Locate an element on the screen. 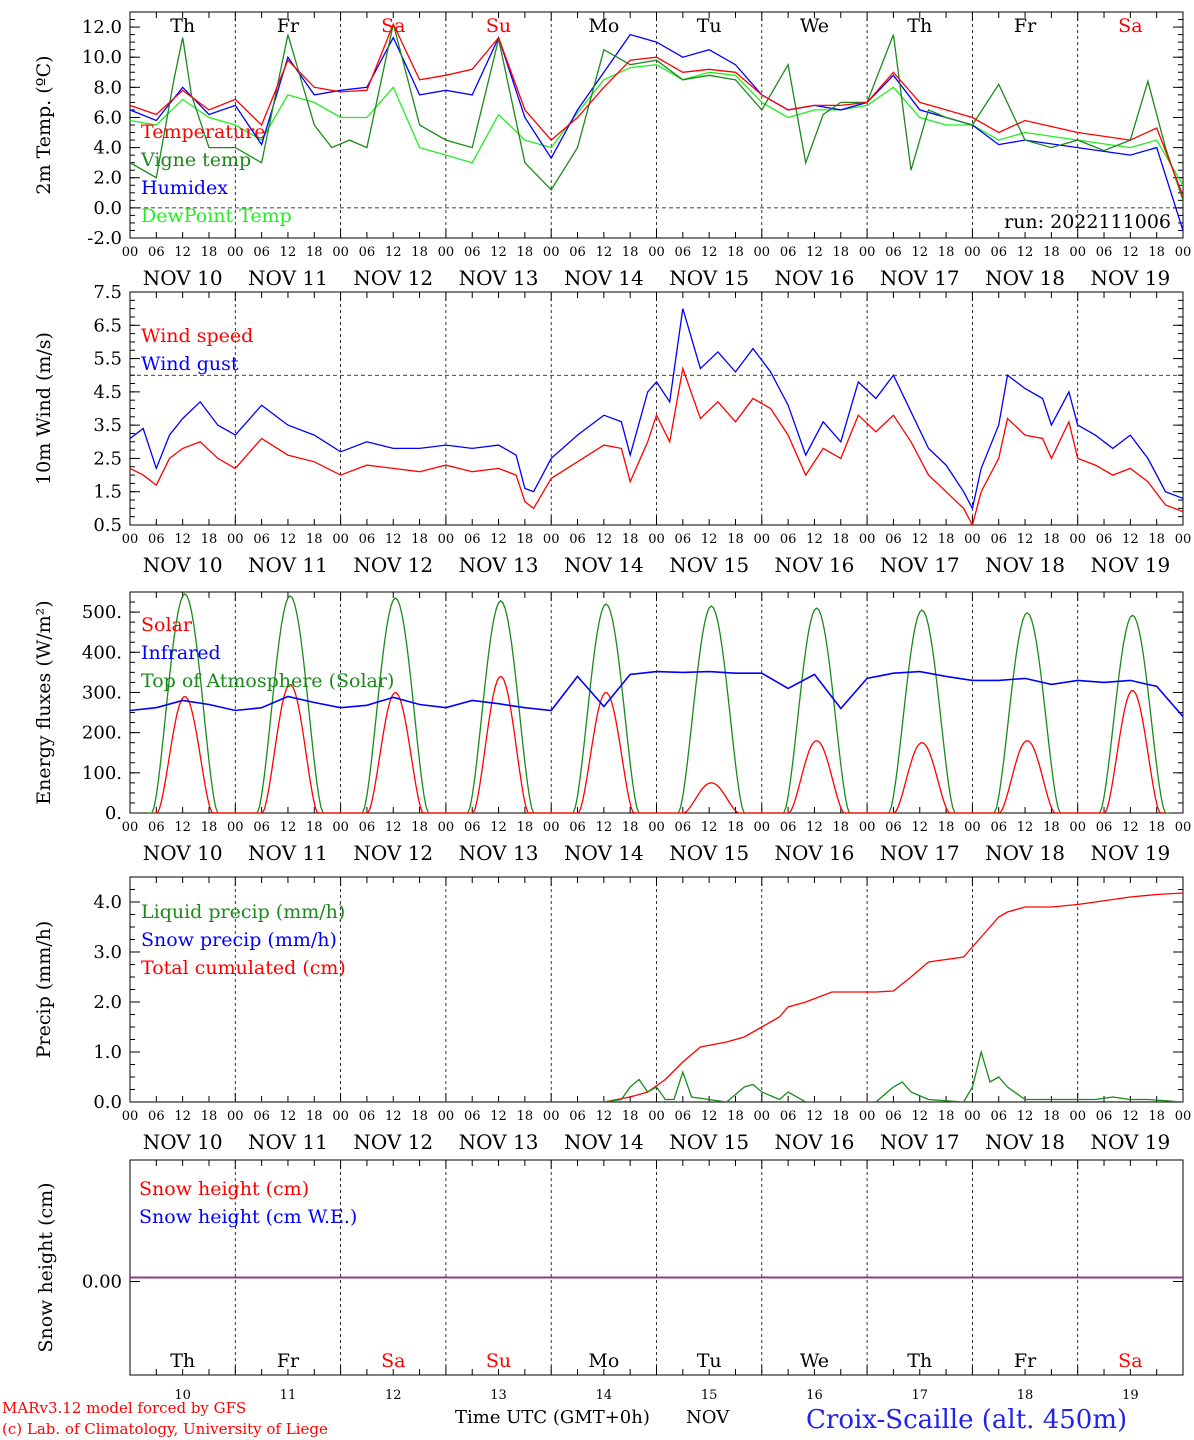 The image size is (1194, 1440). legend-entry: Temperature is located at coordinates (203, 132).